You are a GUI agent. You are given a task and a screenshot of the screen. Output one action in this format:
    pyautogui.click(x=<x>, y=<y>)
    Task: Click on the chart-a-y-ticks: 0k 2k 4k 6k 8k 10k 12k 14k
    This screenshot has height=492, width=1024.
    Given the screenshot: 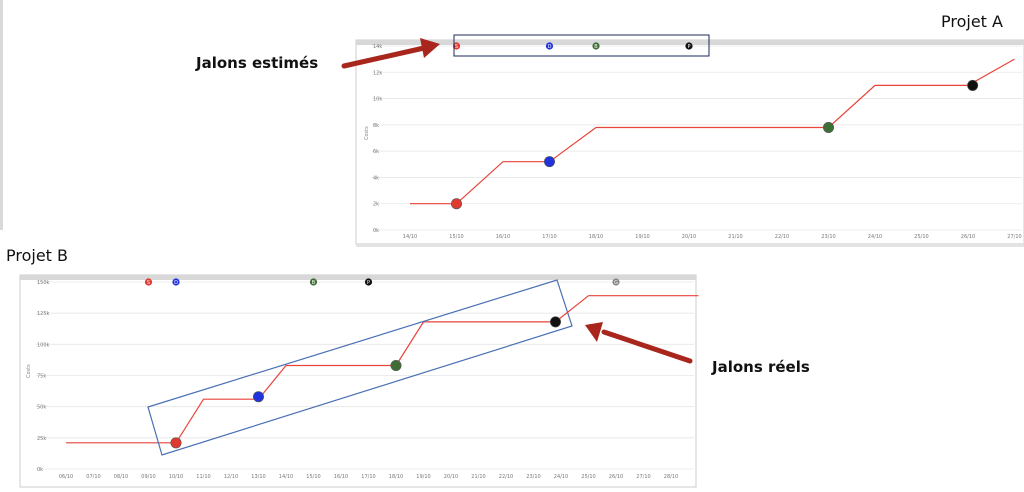 What is the action you would take?
    pyautogui.click(x=377, y=139)
    